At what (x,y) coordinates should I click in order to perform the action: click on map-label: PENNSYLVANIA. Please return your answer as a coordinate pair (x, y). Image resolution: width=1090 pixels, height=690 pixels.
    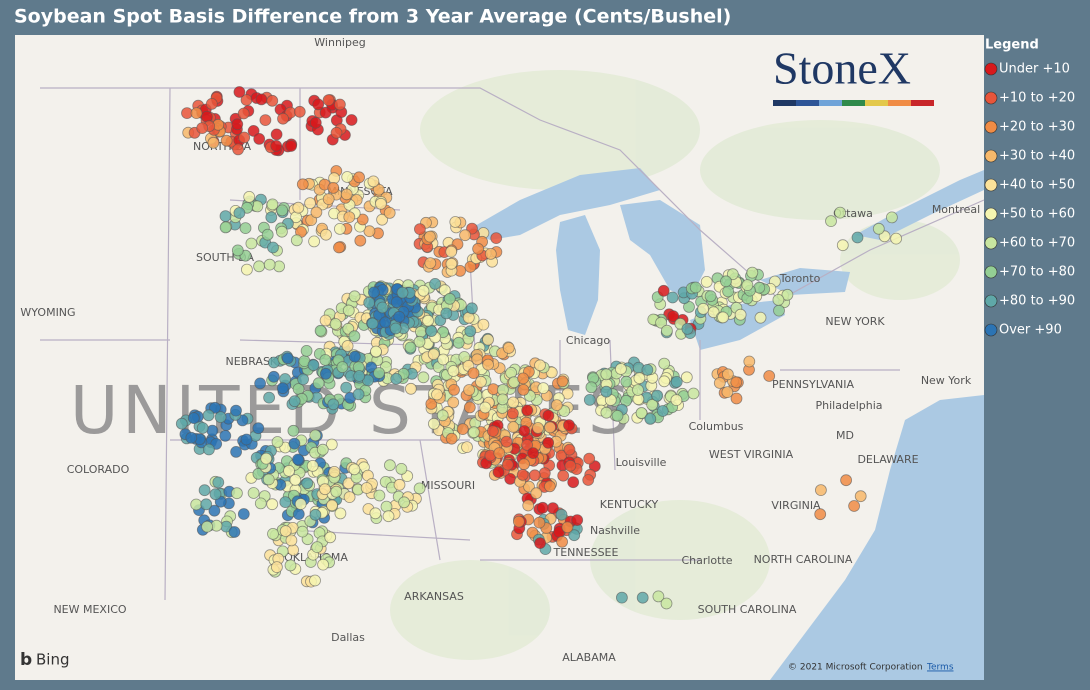
    Looking at the image, I should click on (813, 384).